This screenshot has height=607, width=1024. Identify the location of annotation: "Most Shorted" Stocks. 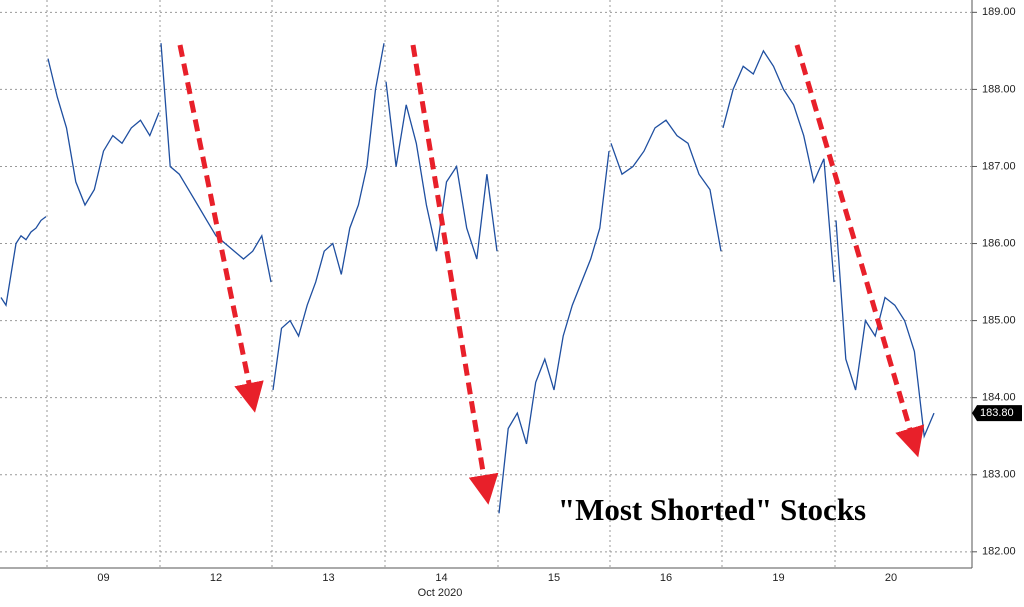
(712, 509).